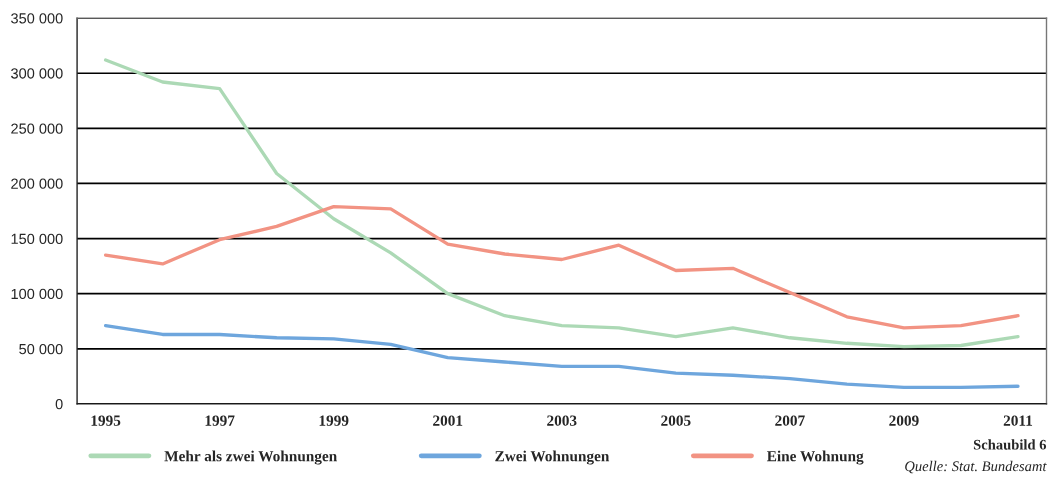 The image size is (1056, 489). Describe the element at coordinates (1018, 420) in the screenshot. I see `x-tick-label: 2011` at that location.